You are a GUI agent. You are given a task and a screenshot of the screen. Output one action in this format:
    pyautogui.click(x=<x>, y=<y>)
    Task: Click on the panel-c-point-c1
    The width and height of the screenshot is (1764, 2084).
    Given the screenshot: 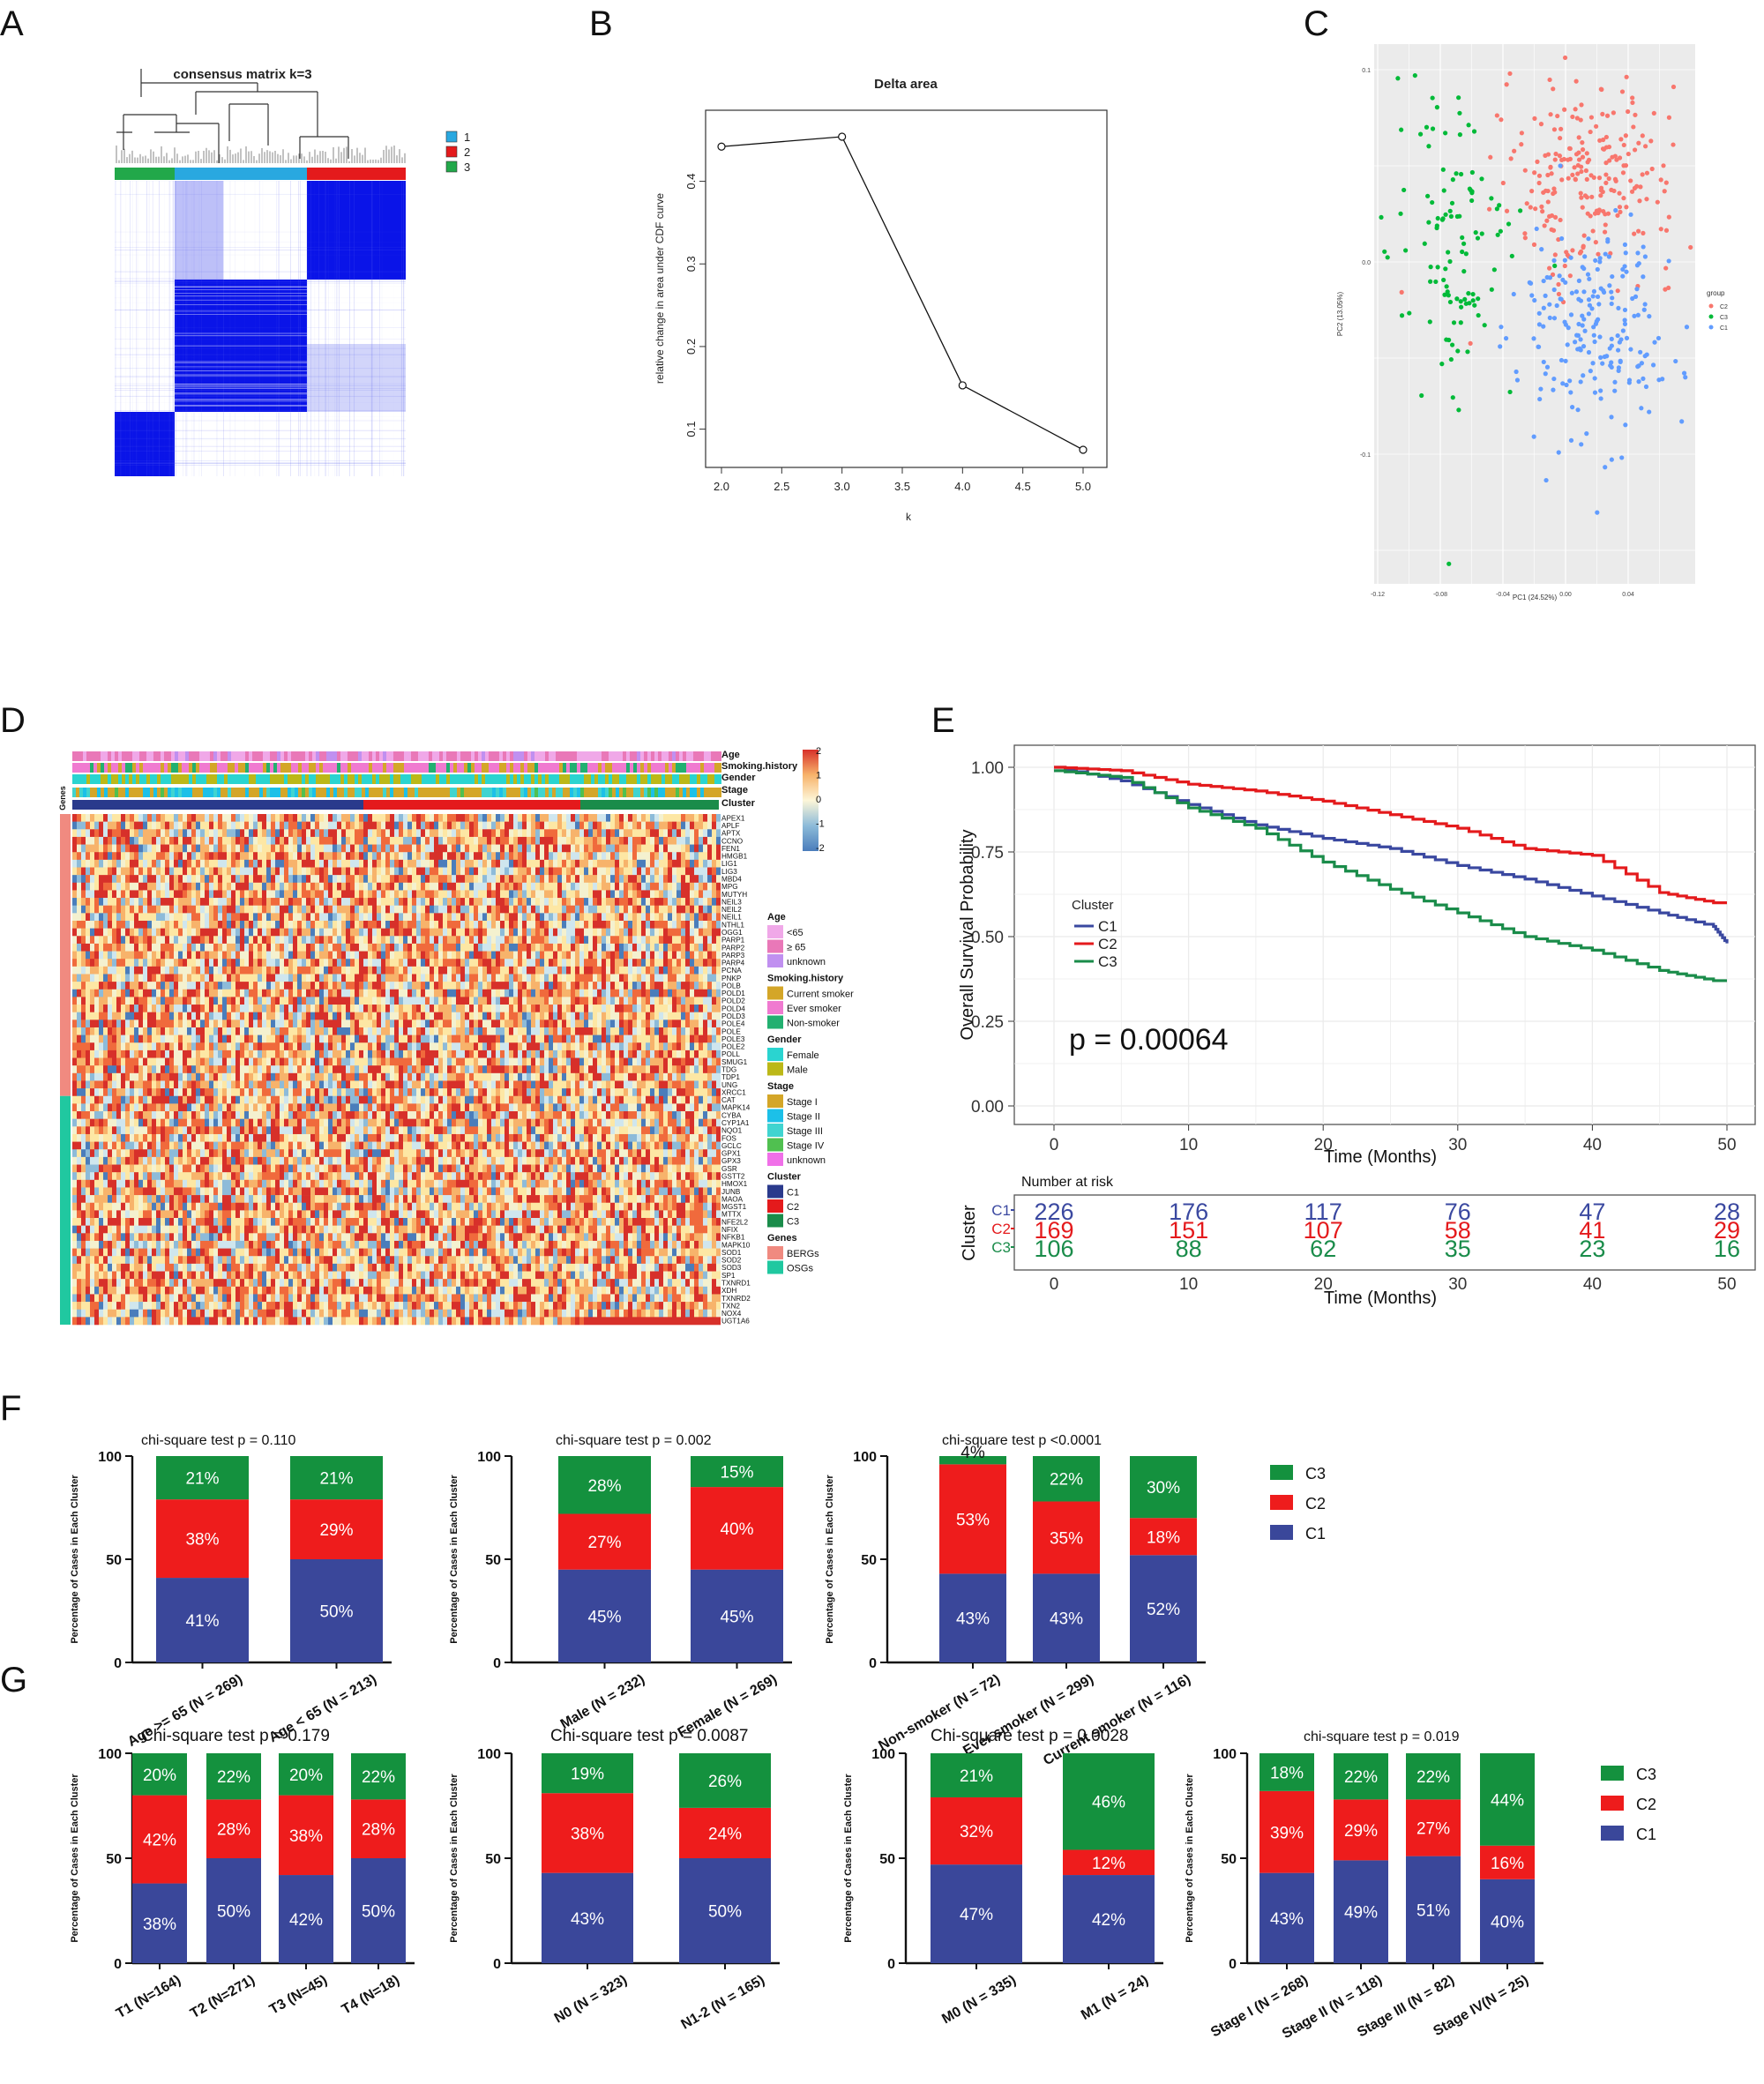 What is the action you would take?
    pyautogui.click(x=1543, y=362)
    